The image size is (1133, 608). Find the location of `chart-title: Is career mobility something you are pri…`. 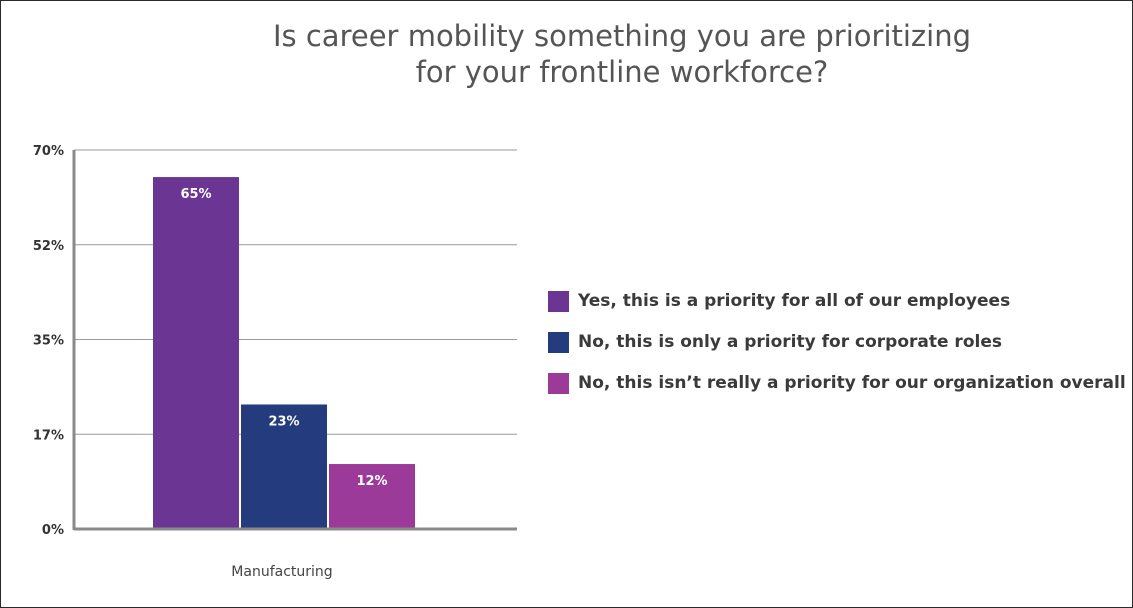

chart-title: Is career mobility something you are pri… is located at coordinates (566, 54).